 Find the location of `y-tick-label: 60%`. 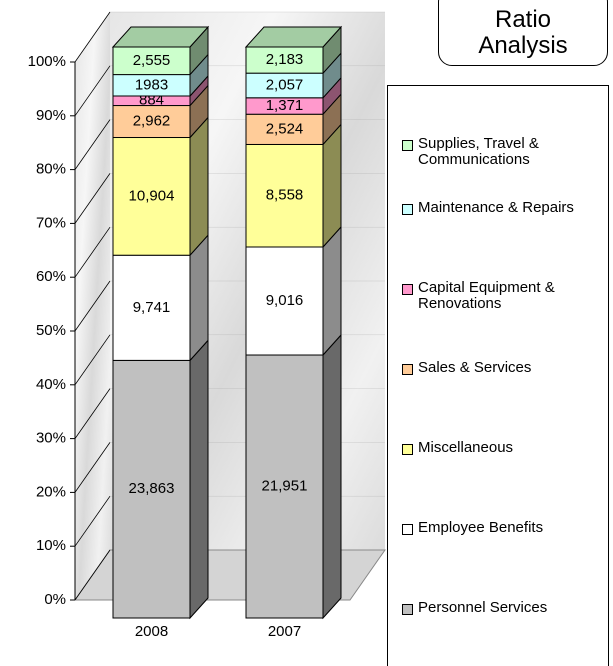

y-tick-label: 60% is located at coordinates (51, 276).